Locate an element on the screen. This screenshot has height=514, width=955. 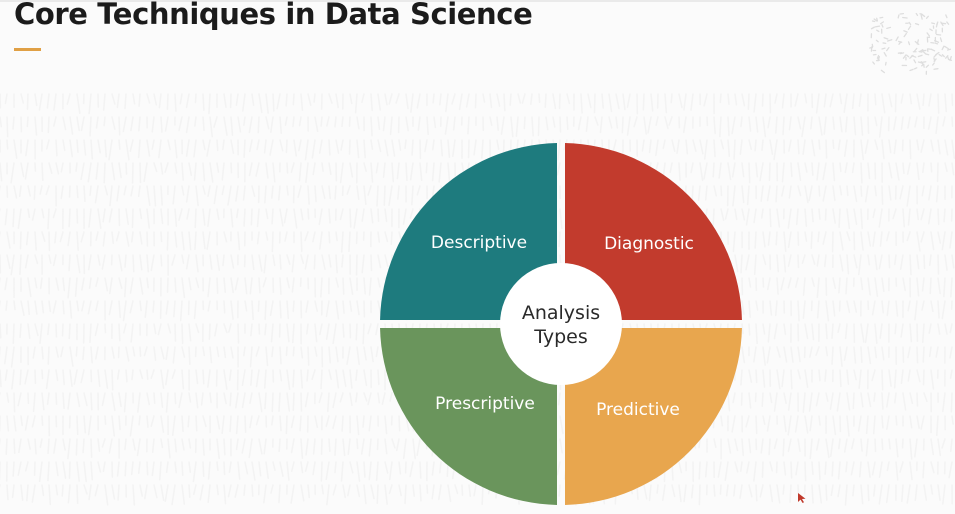
center-label-line-2: Types is located at coordinates (560, 337).